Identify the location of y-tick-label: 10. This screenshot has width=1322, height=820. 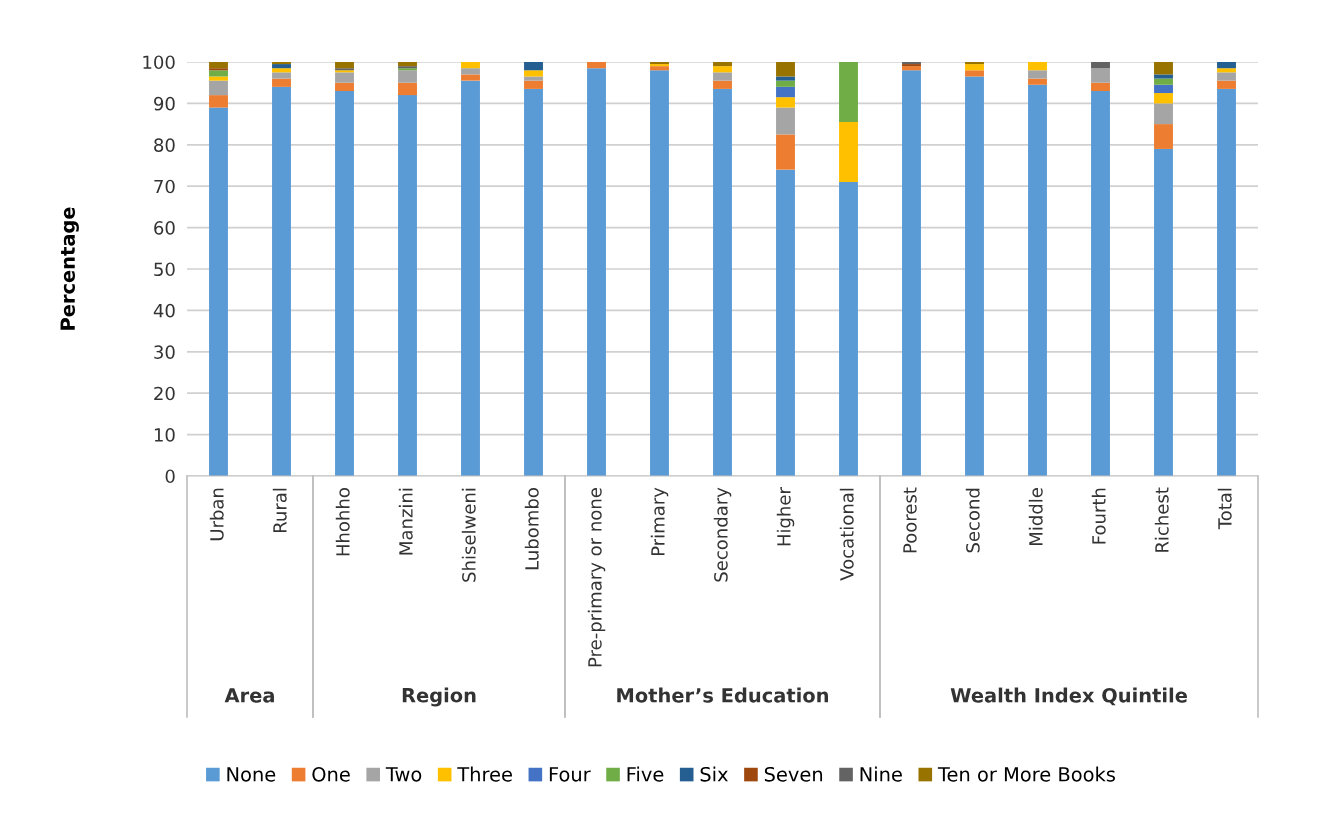
(164, 435).